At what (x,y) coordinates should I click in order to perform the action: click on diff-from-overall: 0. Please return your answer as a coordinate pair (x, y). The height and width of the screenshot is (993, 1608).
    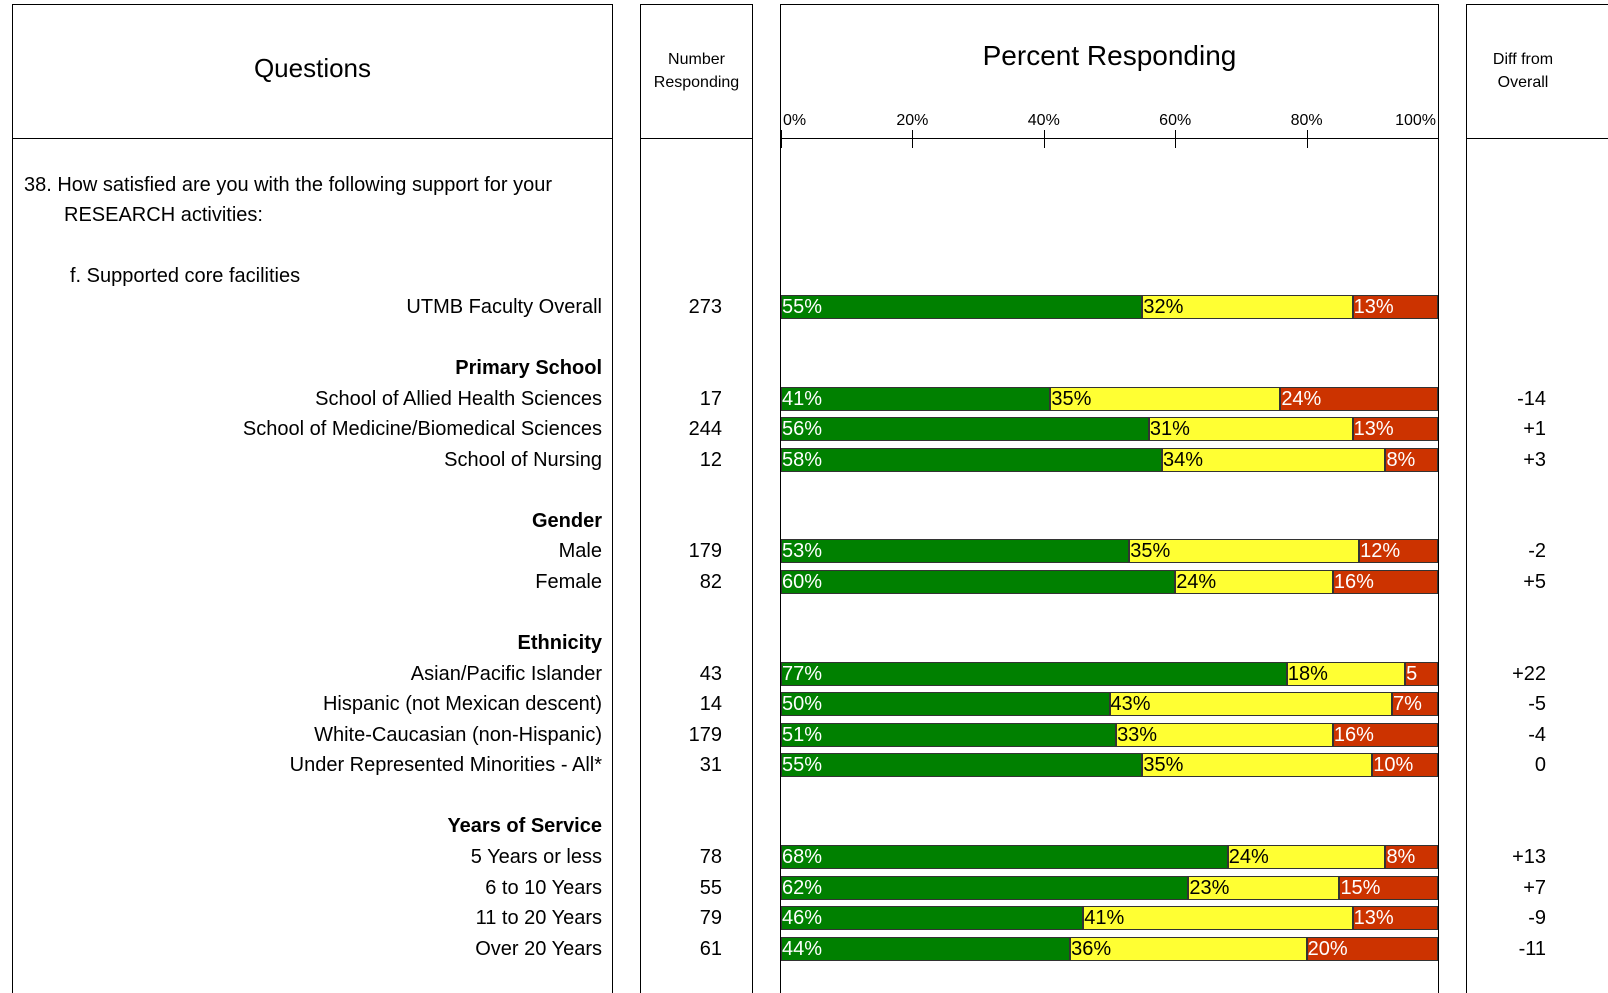
    Looking at the image, I should click on (1540, 765).